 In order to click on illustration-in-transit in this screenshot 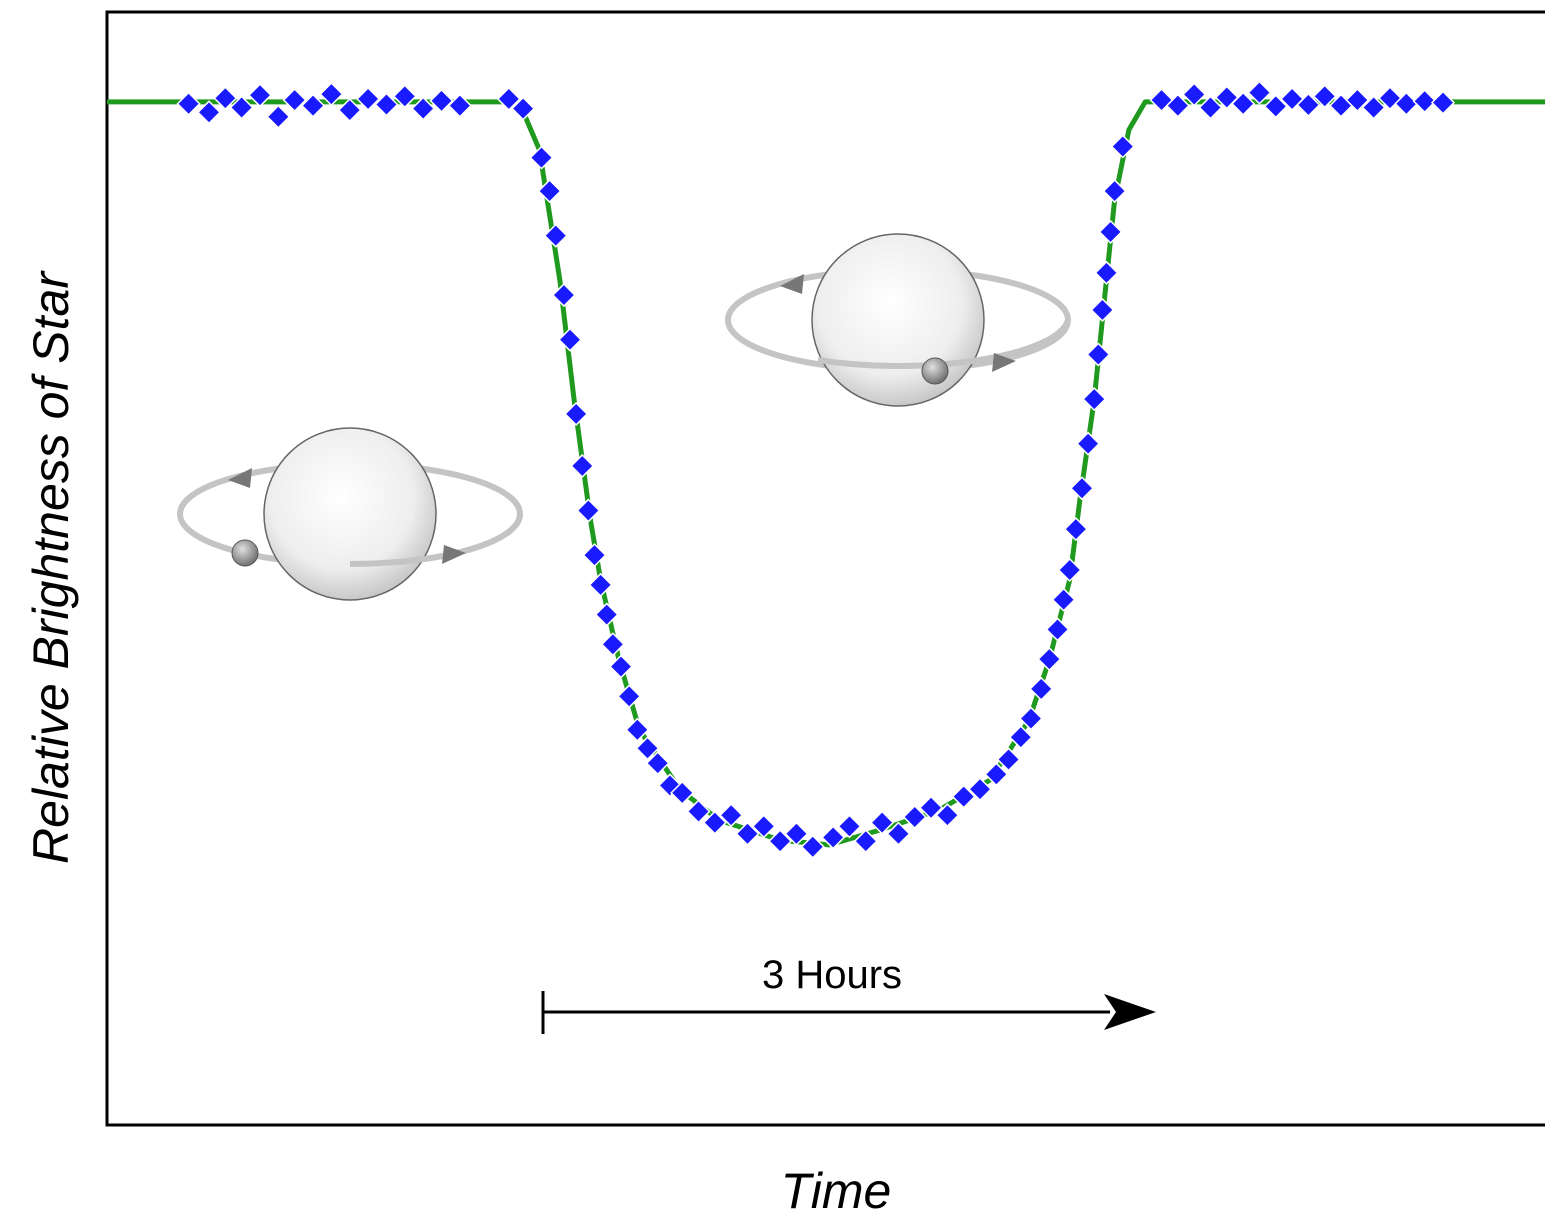, I will do `click(898, 320)`.